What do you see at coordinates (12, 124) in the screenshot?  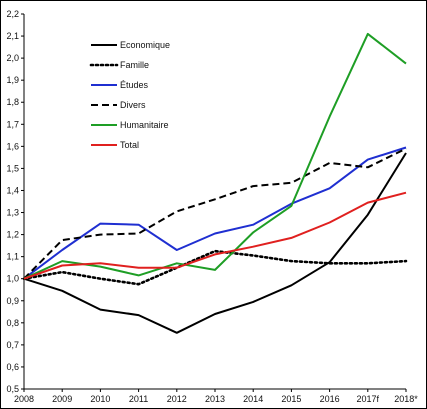 I see `y-tick-label: 1,7` at bounding box center [12, 124].